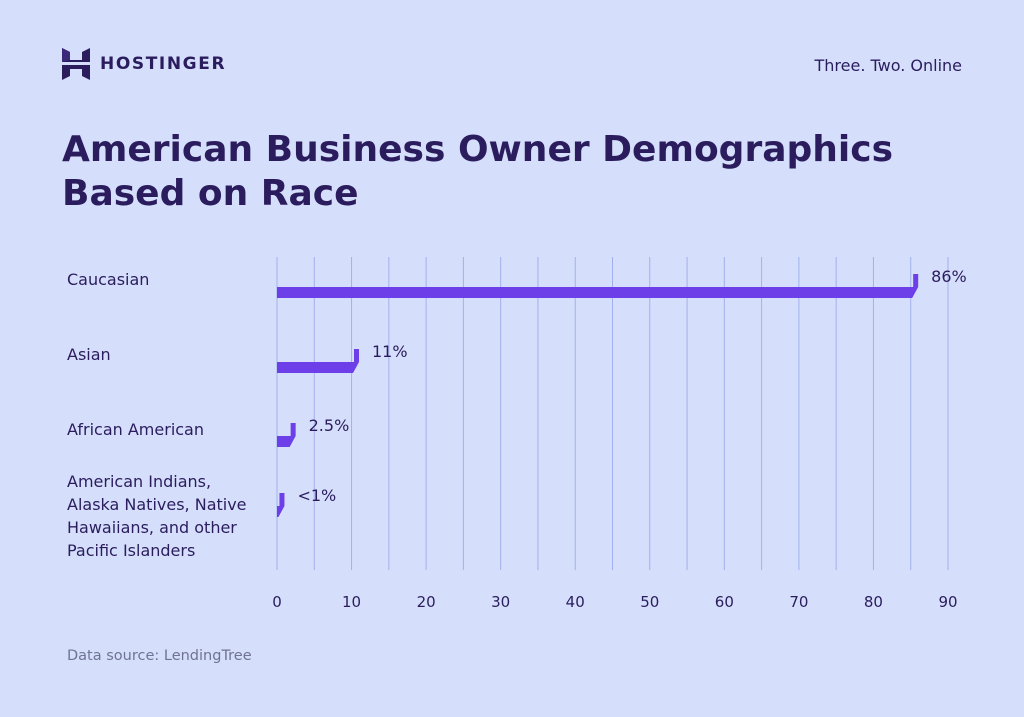  What do you see at coordinates (159, 656) in the screenshot?
I see `data-source: Data source: LendingTree` at bounding box center [159, 656].